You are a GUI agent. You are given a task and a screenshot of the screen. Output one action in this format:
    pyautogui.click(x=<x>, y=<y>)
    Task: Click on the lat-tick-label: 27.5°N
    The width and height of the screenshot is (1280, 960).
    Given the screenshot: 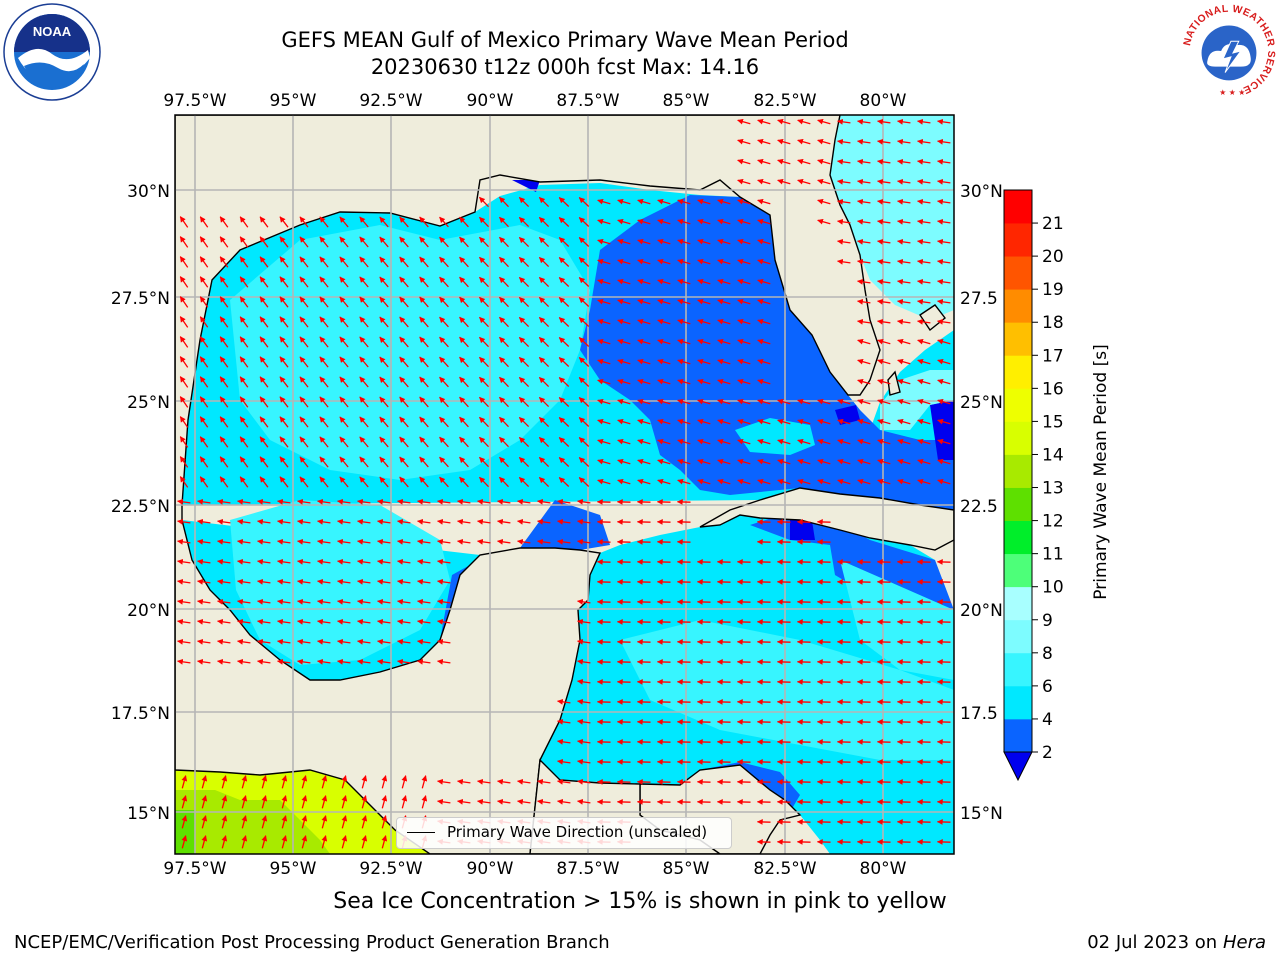 What is the action you would take?
    pyautogui.click(x=140, y=299)
    